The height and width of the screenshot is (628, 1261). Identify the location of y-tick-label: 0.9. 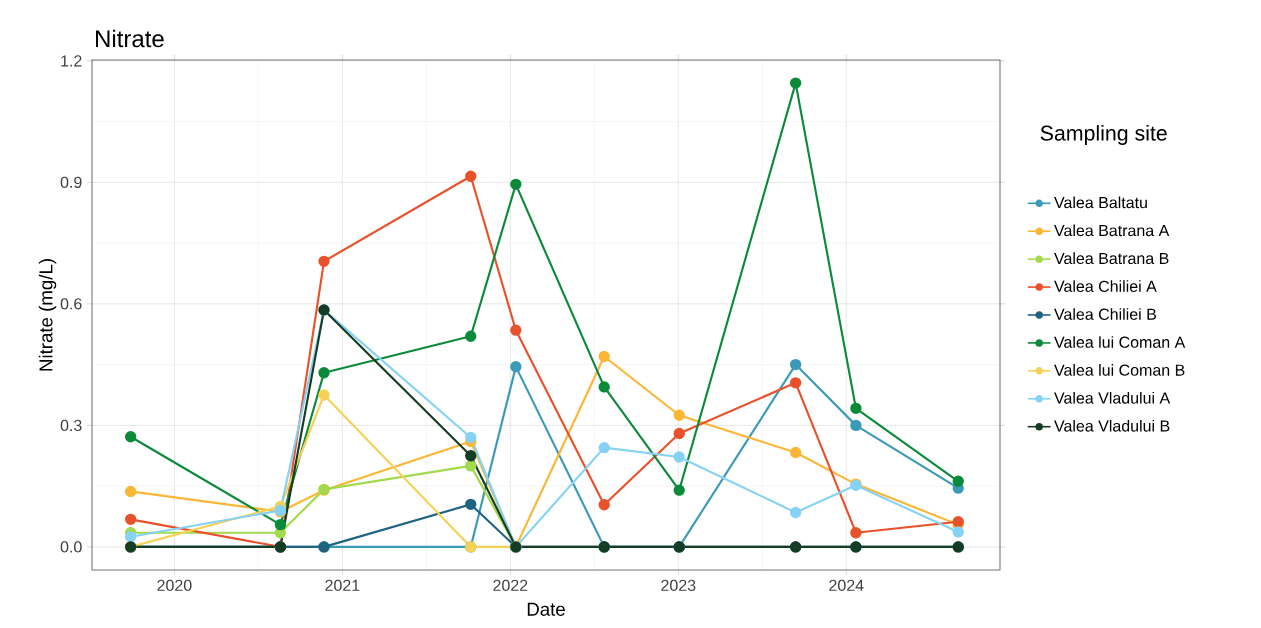
(71, 182).